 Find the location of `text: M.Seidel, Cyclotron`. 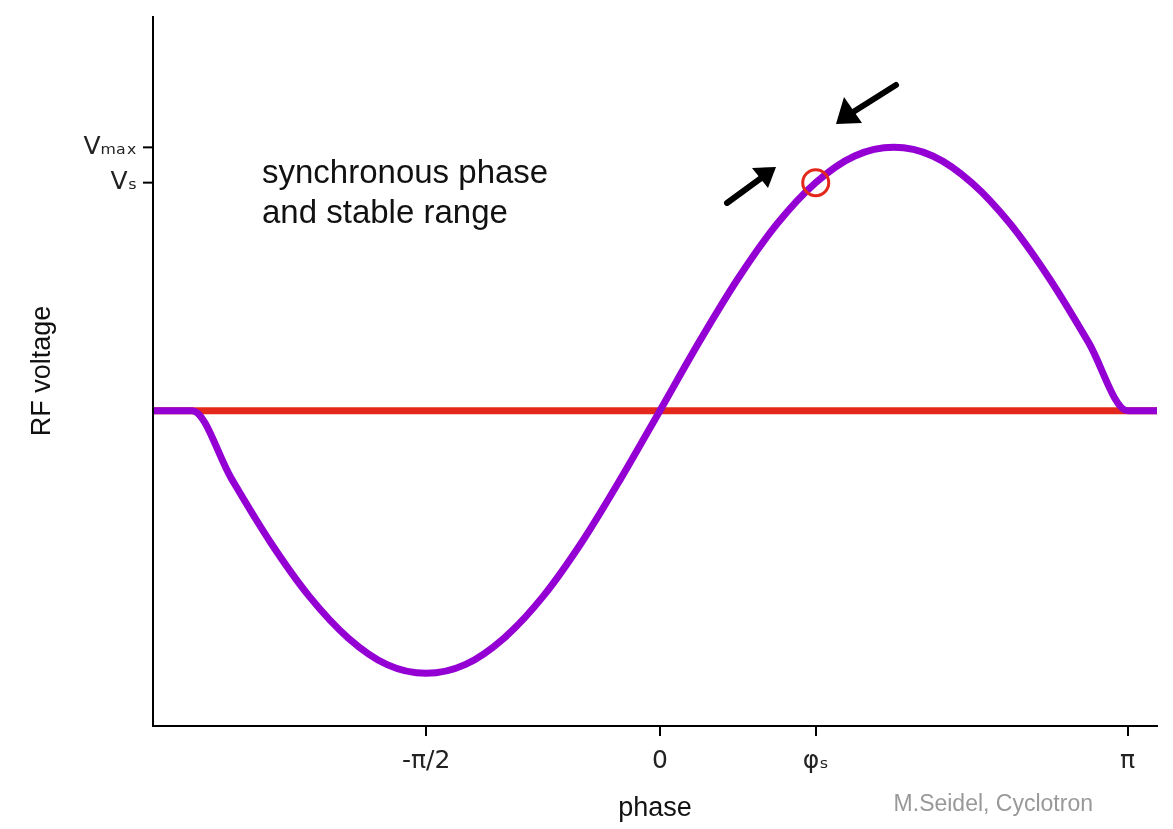

text: M.Seidel, Cyclotron is located at coordinates (993, 803).